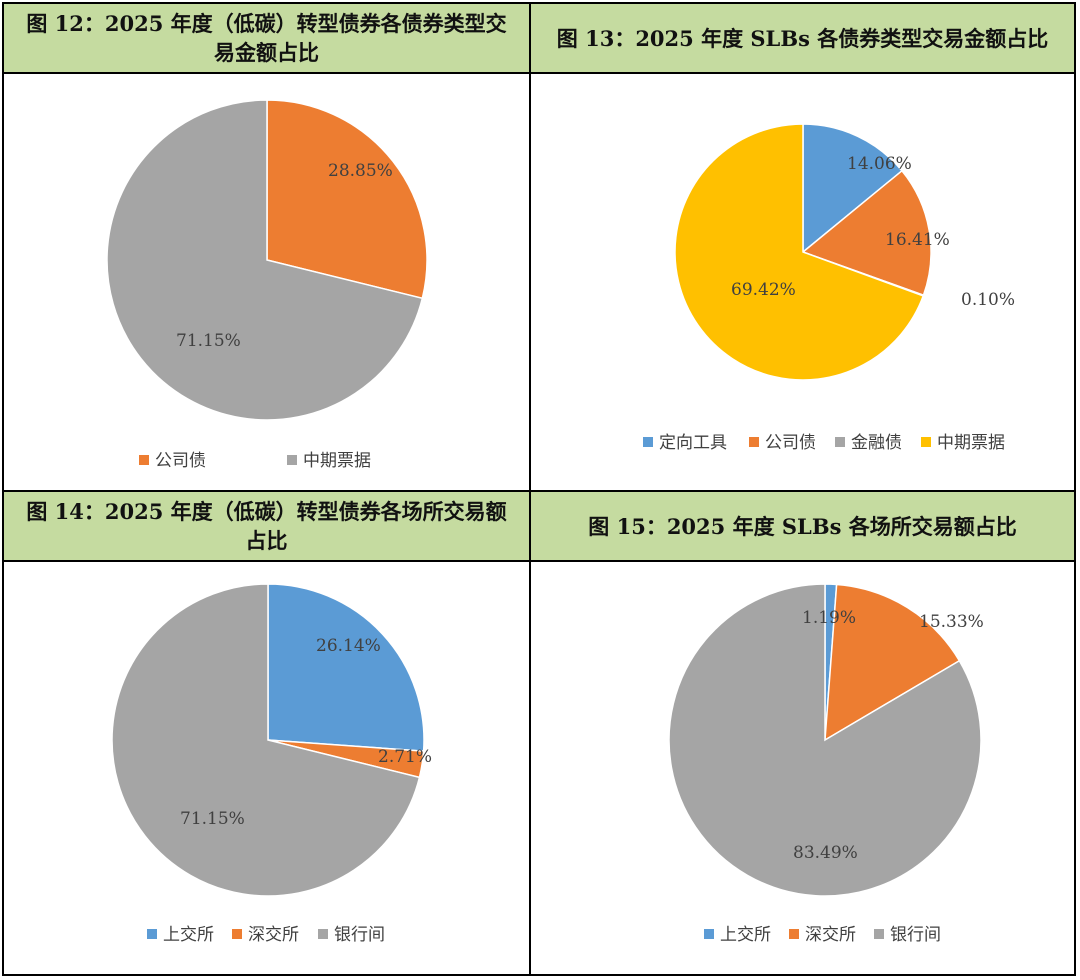  Describe the element at coordinates (212, 819) in the screenshot. I see `panel-3-data-label-3: 71.15%` at that location.